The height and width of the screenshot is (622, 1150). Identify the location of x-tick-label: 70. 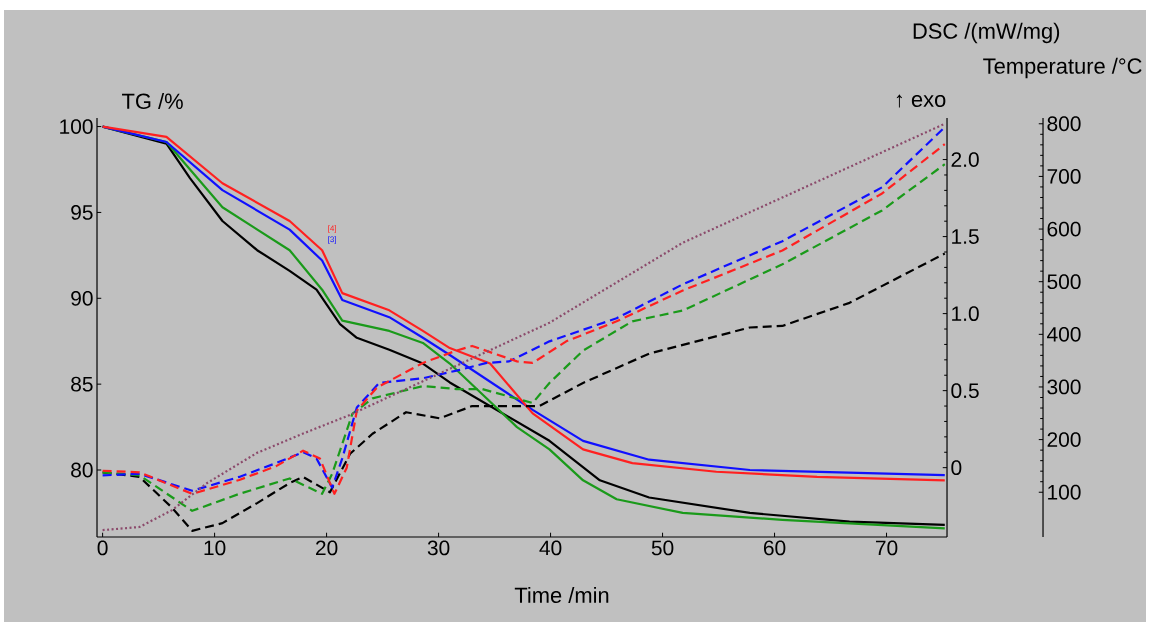
(886, 548).